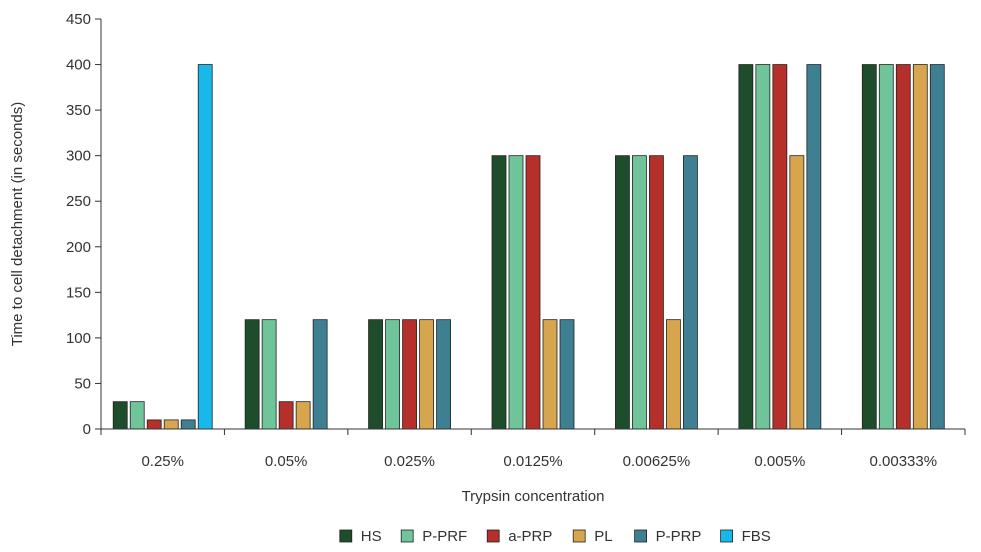 This screenshot has width=981, height=552. What do you see at coordinates (360, 536) in the screenshot?
I see `legend-item: HS` at bounding box center [360, 536].